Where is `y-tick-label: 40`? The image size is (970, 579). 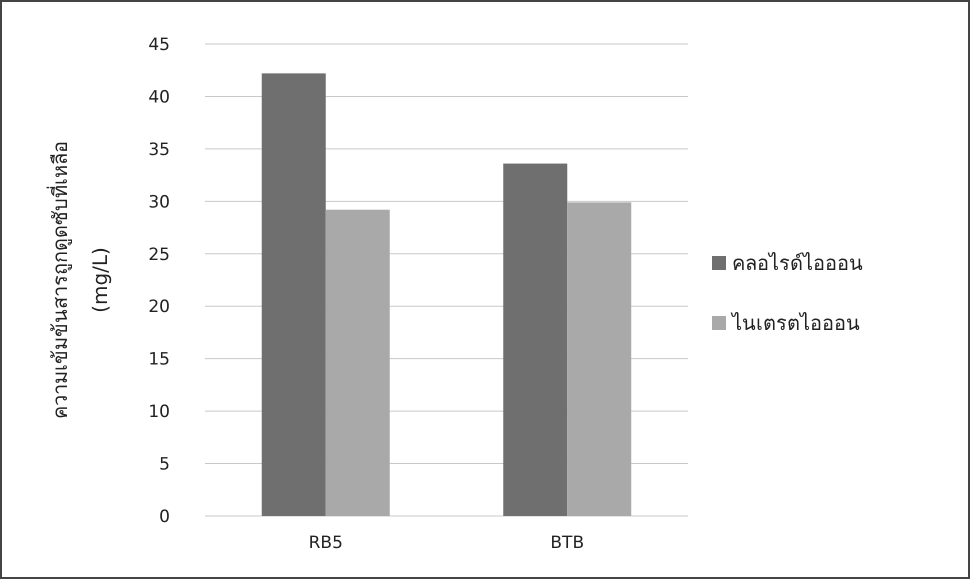
y-tick-label: 40 is located at coordinates (159, 97).